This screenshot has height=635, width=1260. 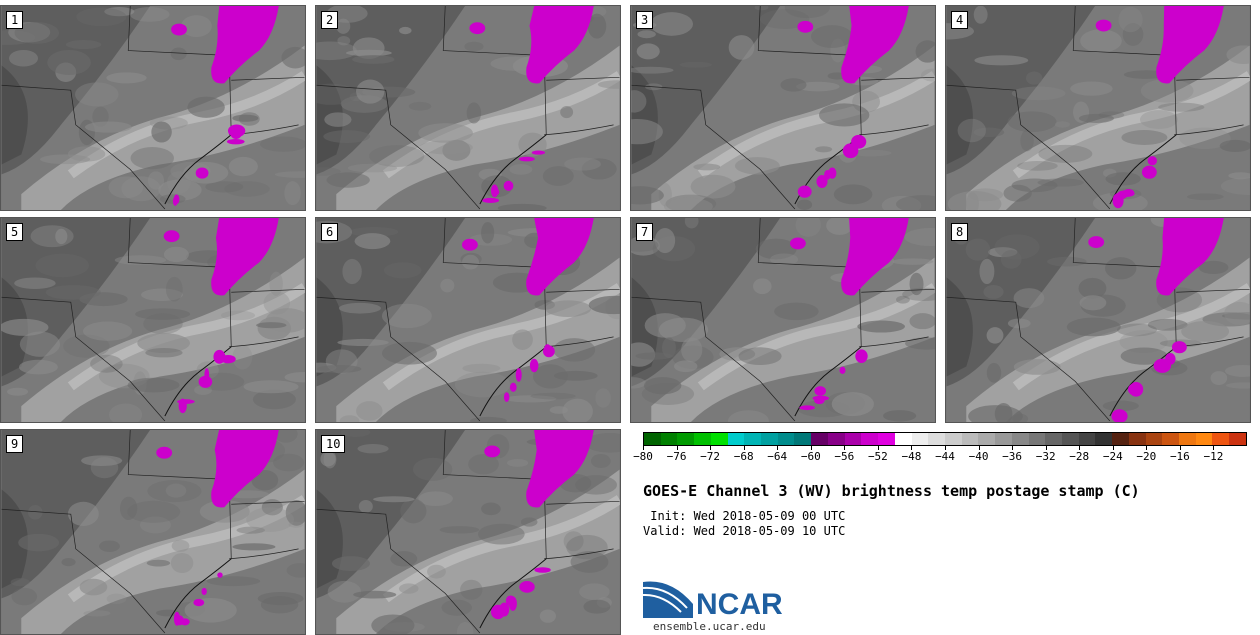 I want to click on colorbar-tick-label: −28, so click(x=1079, y=456).